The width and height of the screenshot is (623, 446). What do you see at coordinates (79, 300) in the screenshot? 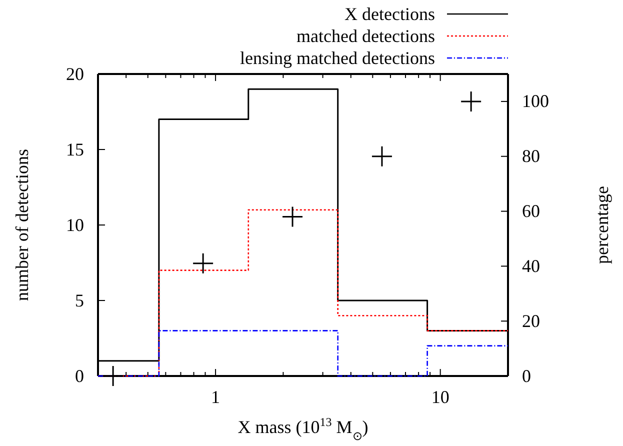
I see `y-tick-label: 5` at bounding box center [79, 300].